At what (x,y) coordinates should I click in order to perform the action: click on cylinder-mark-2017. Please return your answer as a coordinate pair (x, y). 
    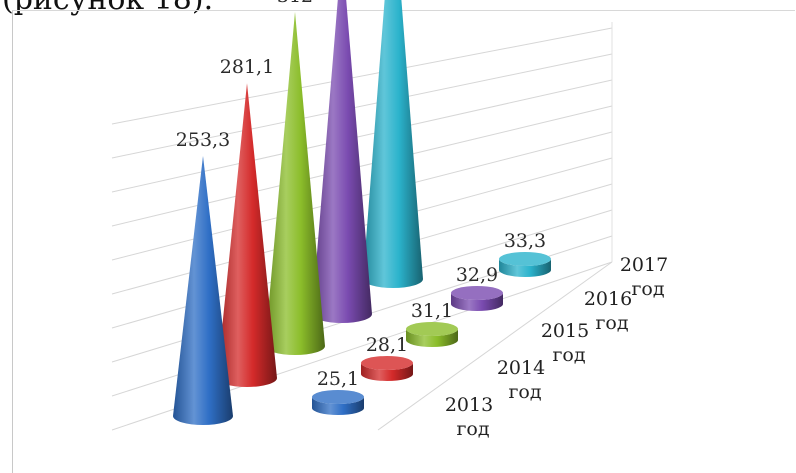
    Looking at the image, I should click on (525, 268).